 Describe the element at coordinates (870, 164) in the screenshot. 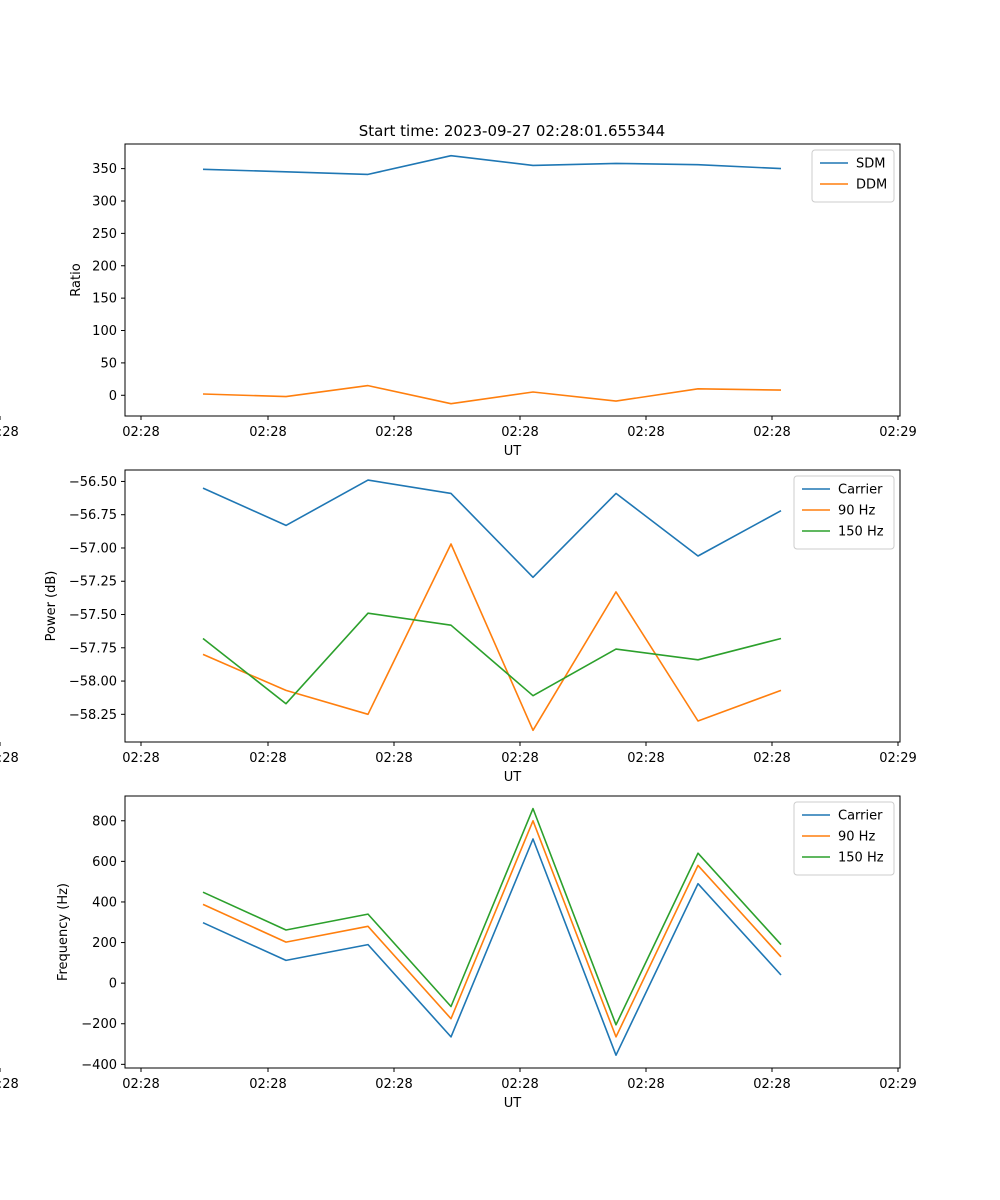

I see `legend-entry-label: SDM` at that location.